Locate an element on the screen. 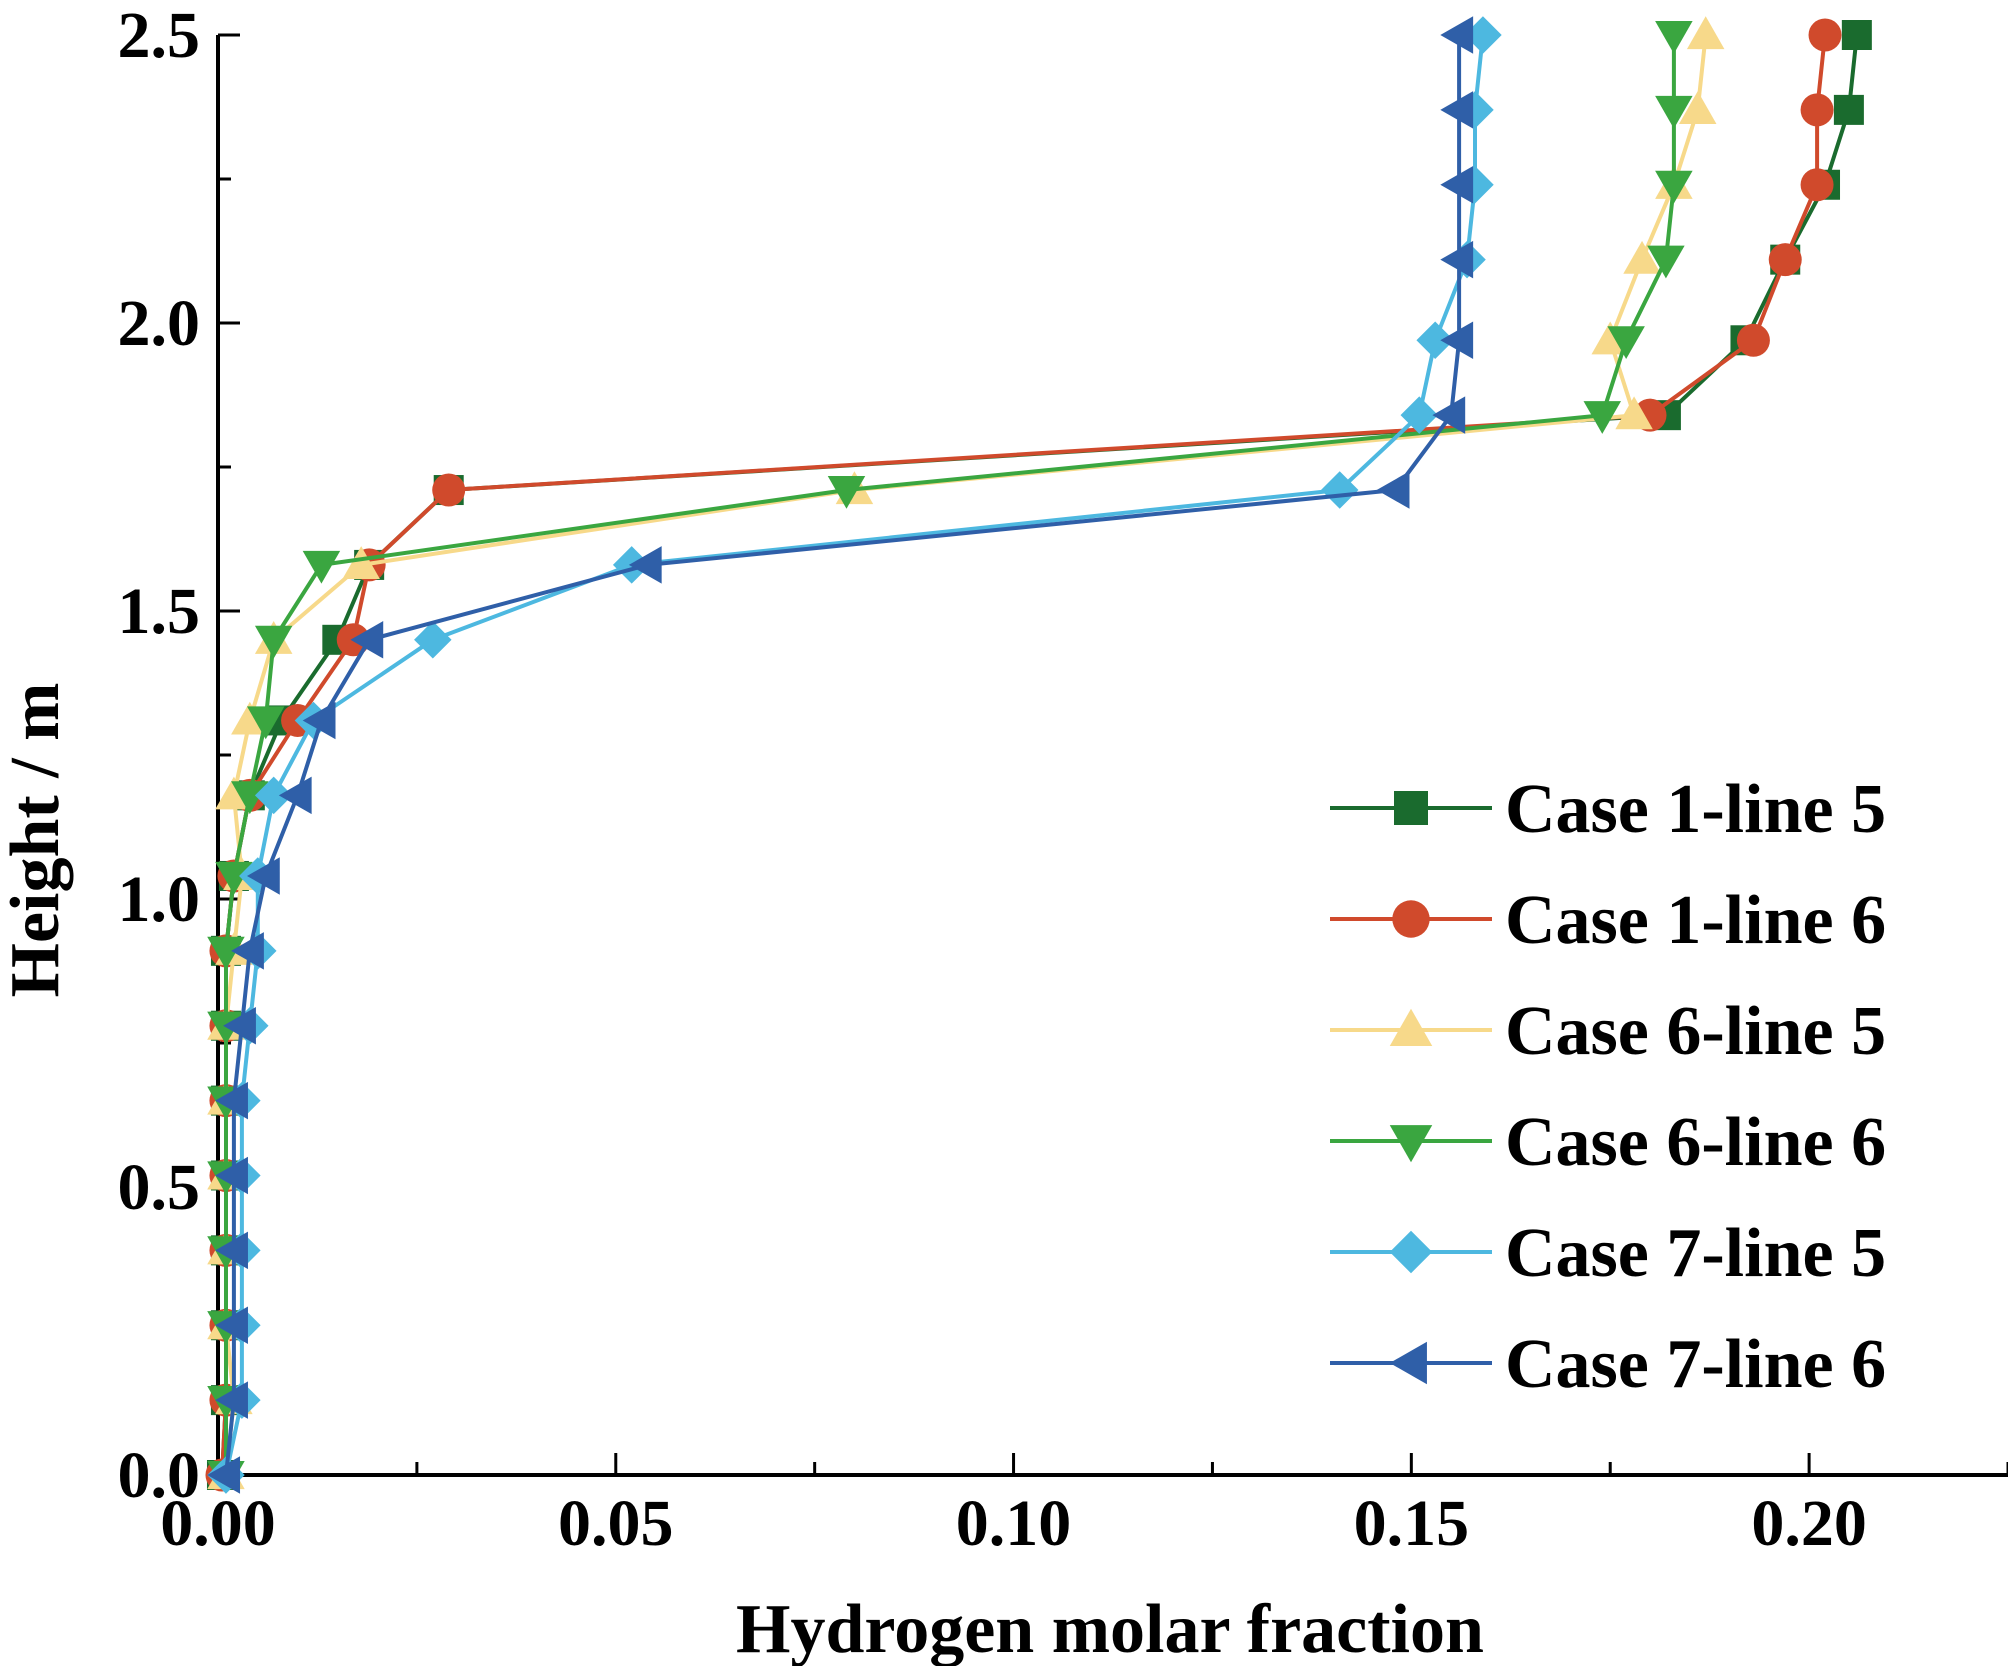  legend-item: Case 6-line 5 is located at coordinates (1608, 1031).